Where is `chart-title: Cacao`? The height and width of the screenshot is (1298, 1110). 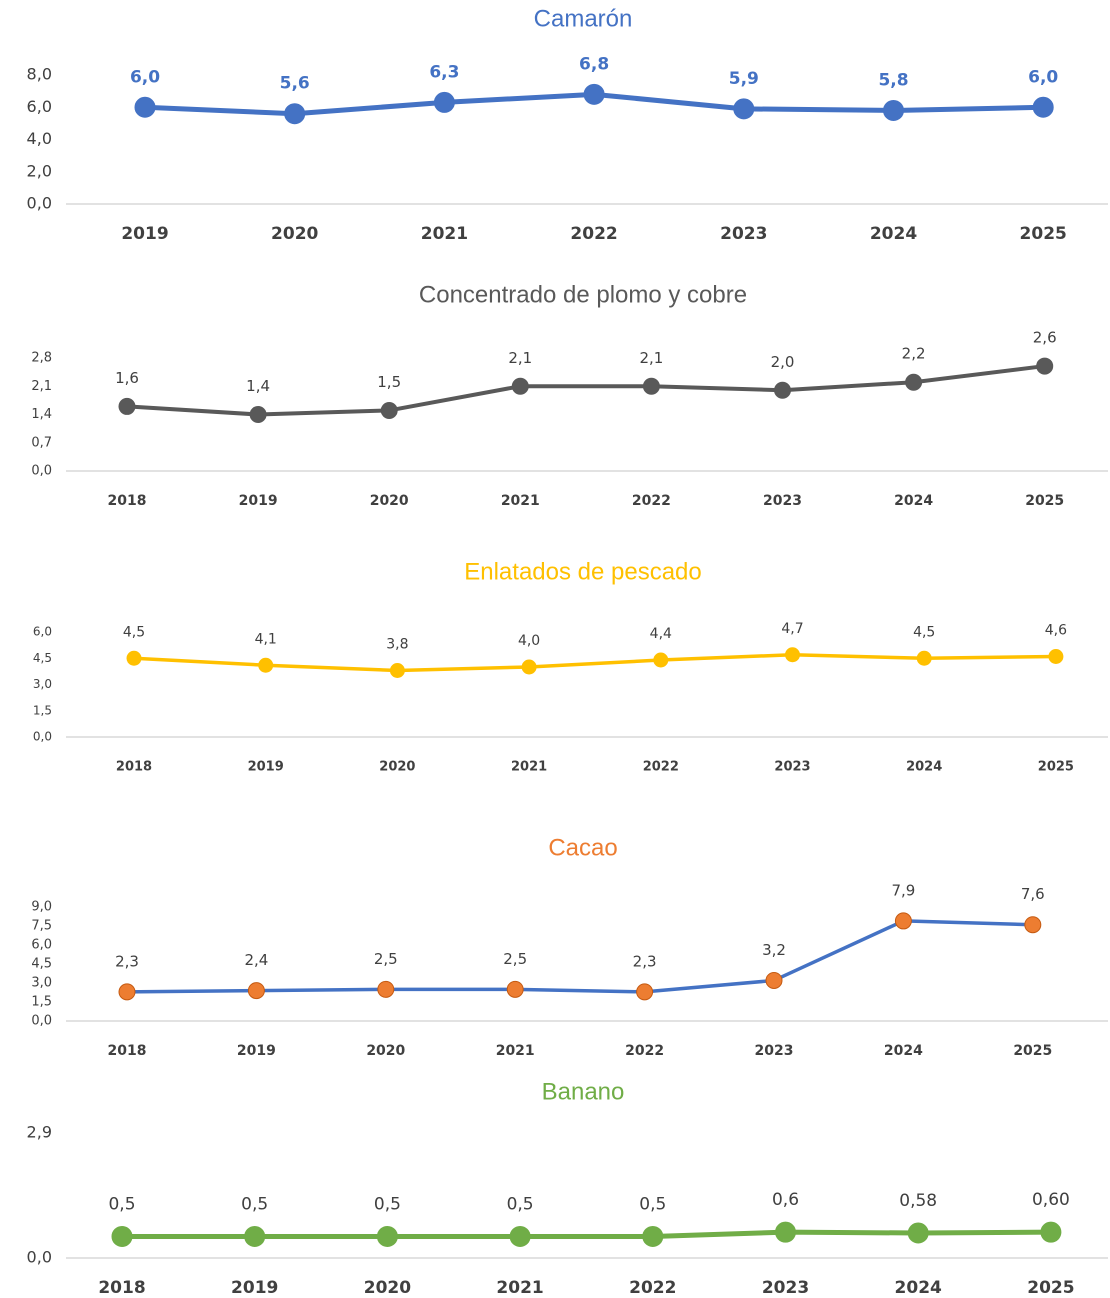 chart-title: Cacao is located at coordinates (582, 847).